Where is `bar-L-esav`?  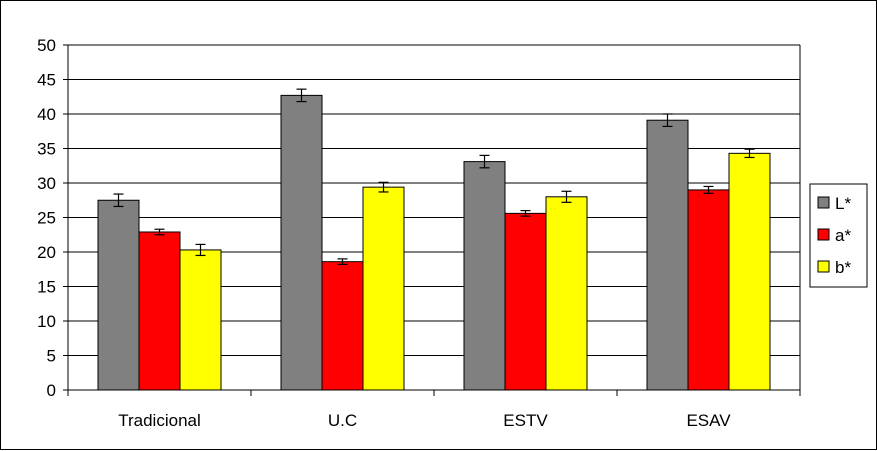 bar-L-esav is located at coordinates (667, 255).